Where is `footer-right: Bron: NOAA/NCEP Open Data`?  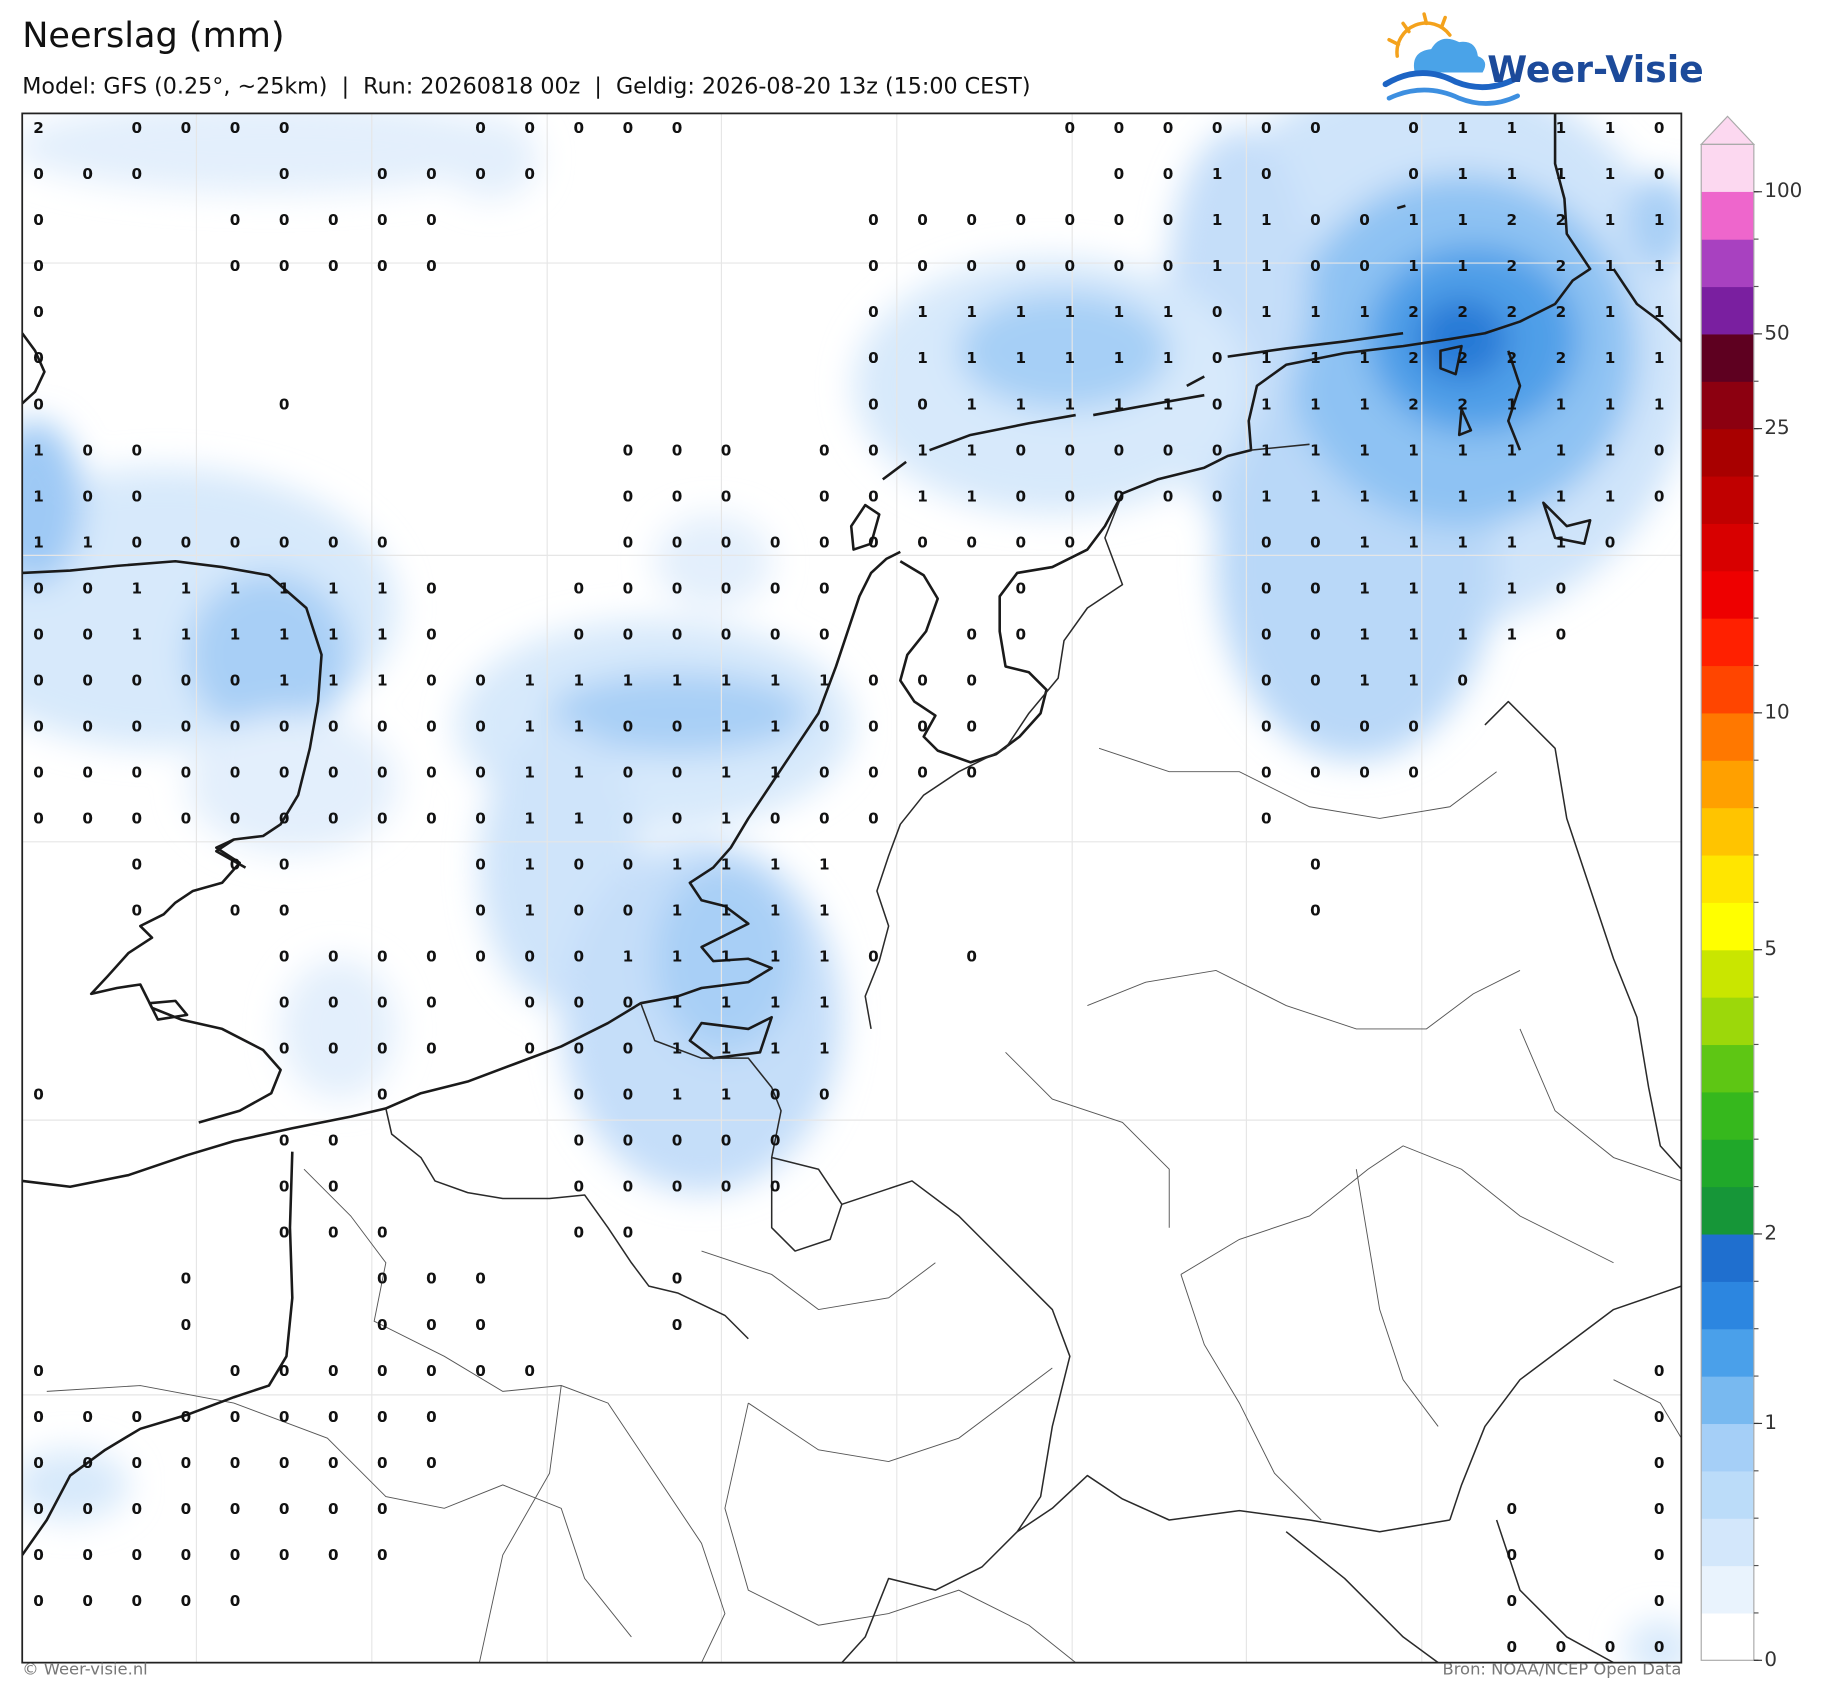 footer-right: Bron: NOAA/NCEP Open Data is located at coordinates (1561, 1668).